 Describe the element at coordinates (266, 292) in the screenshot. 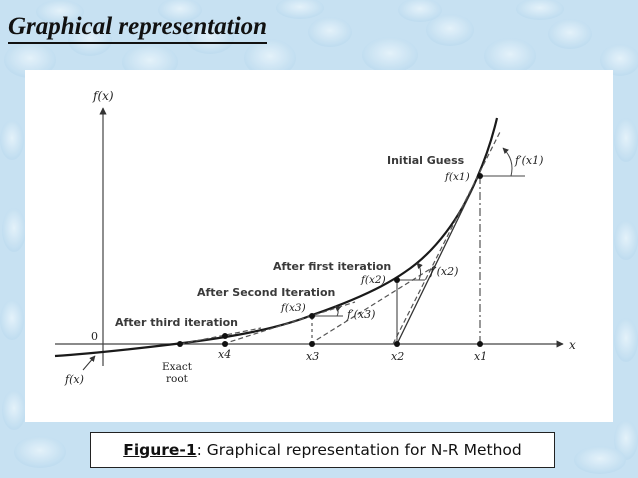

I see `after-second-label: After Second Iteration` at that location.